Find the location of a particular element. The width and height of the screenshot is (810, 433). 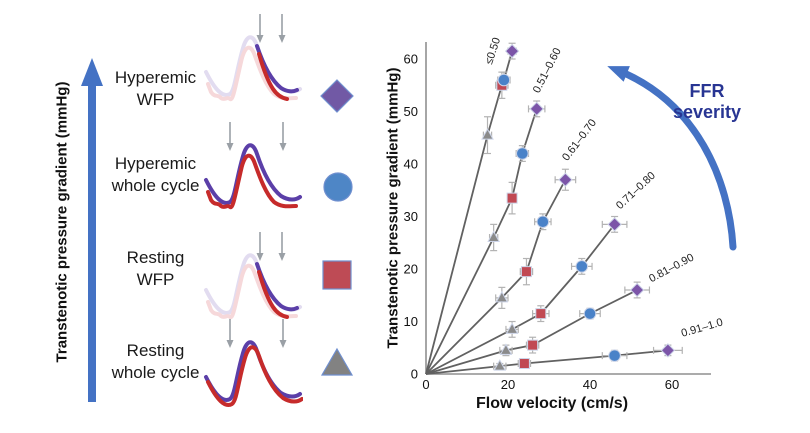

y-tick-label: 0 is located at coordinates (414, 374).